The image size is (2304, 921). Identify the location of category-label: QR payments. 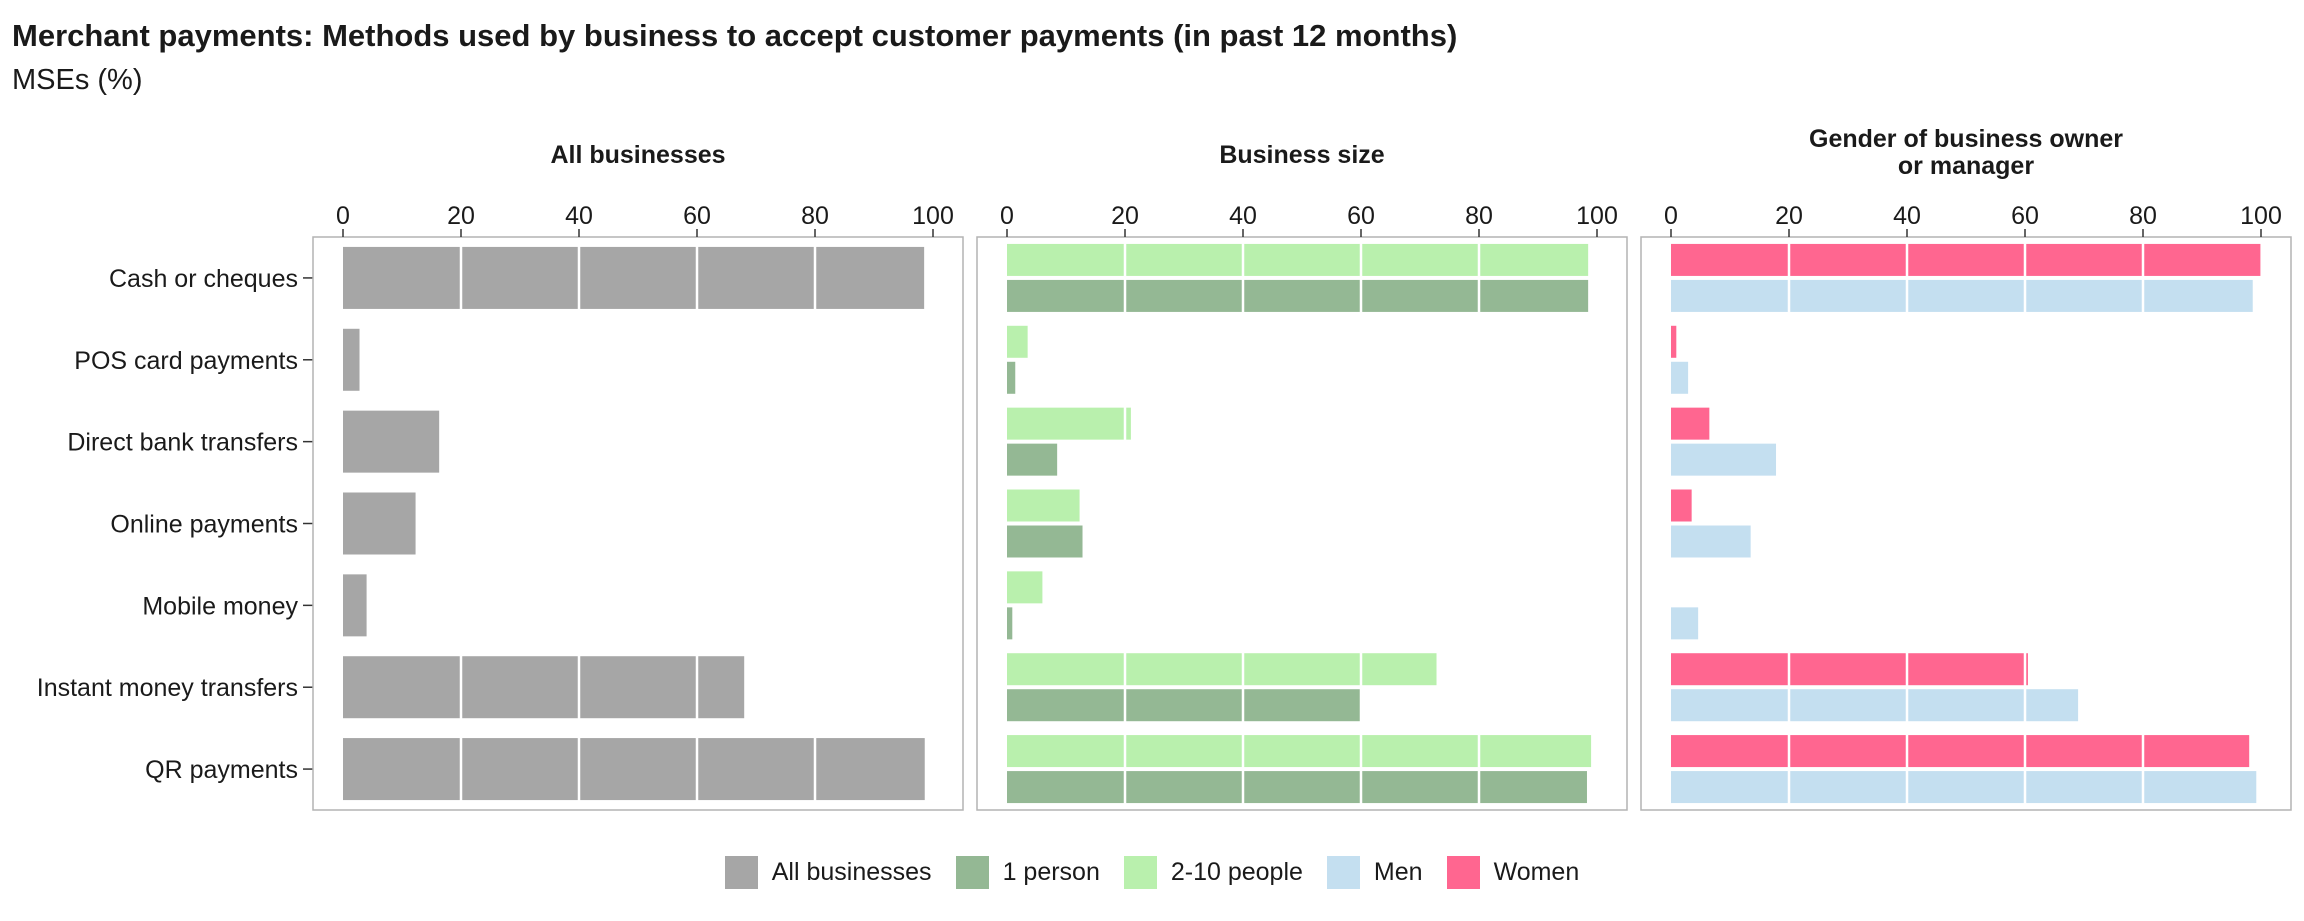
(221, 770).